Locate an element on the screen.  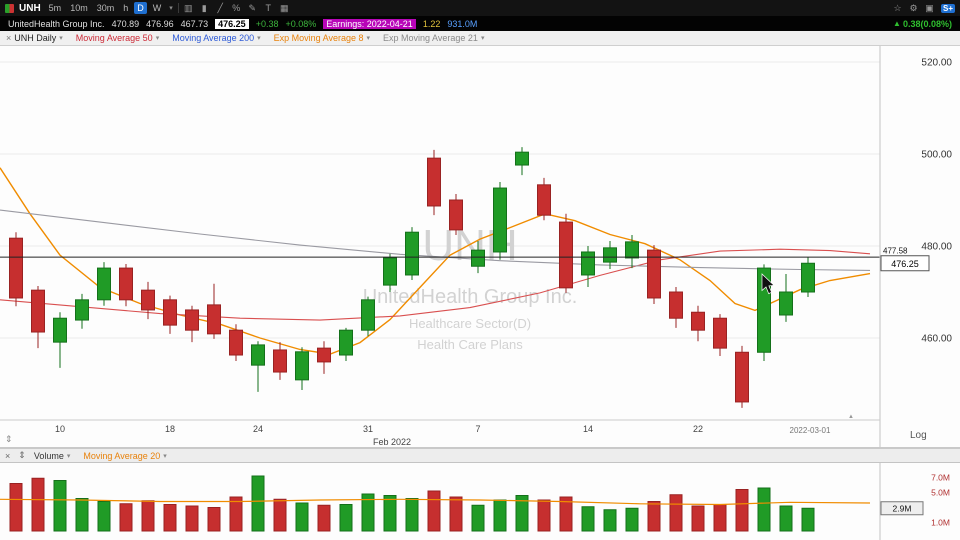
session-change: ▲ 0.38(0.08%) is located at coordinates (922, 24).